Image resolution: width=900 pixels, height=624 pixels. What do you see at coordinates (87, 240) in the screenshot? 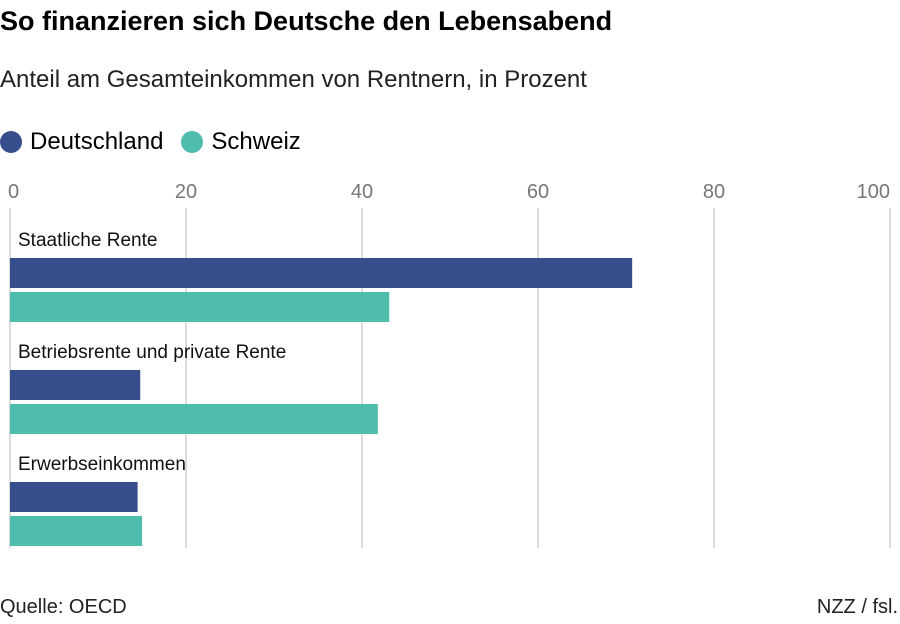
I see `category-label-0: Staatliche Rente` at bounding box center [87, 240].